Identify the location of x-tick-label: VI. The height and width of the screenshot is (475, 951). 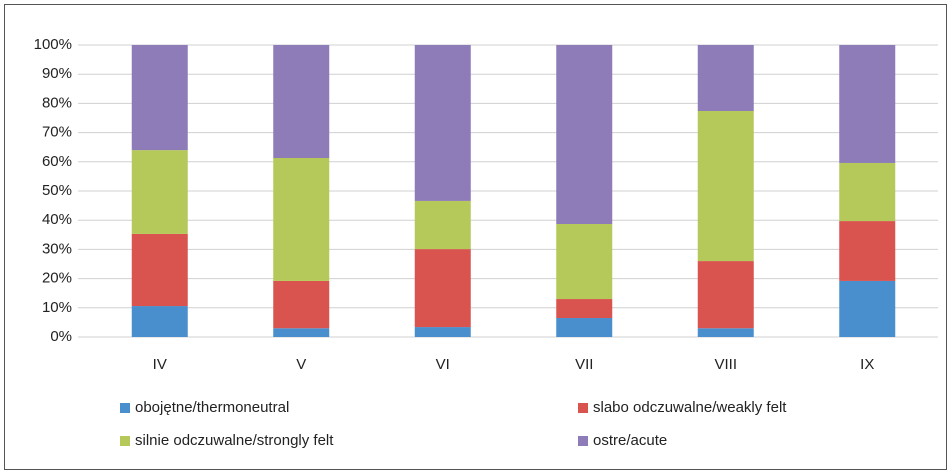
(443, 364).